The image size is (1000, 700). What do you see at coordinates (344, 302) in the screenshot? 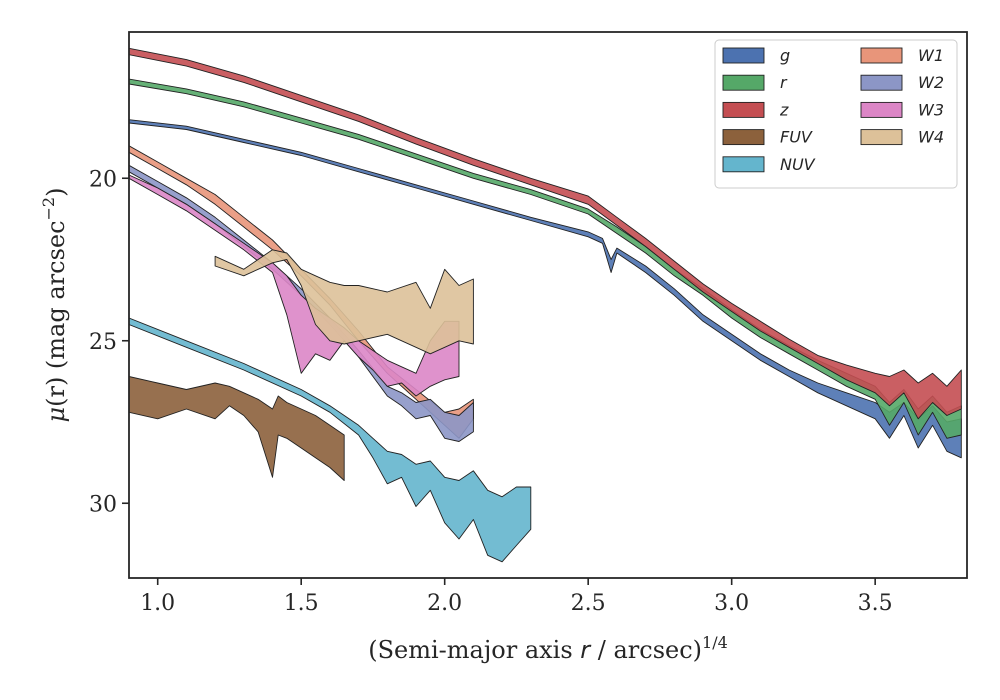
I see `band-w4` at bounding box center [344, 302].